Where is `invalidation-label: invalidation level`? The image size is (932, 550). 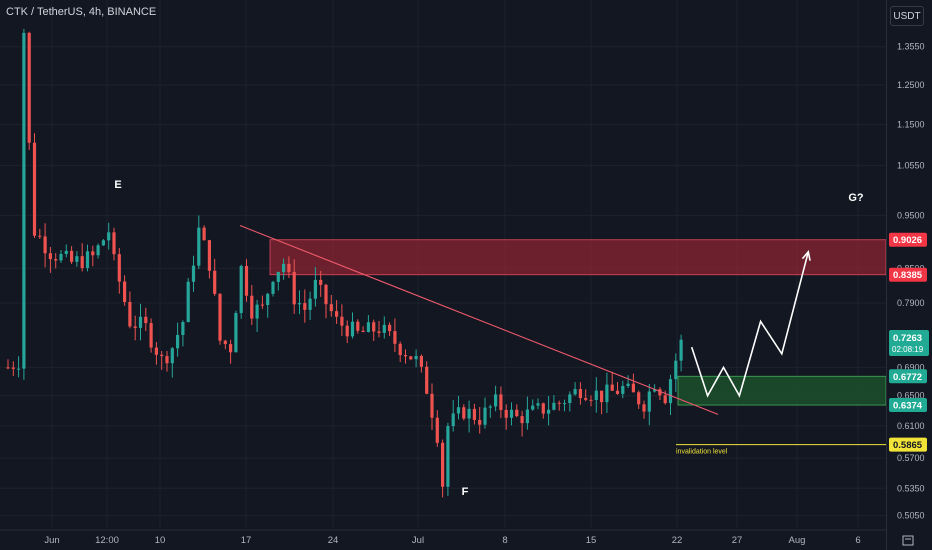 invalidation-label: invalidation level is located at coordinates (702, 452).